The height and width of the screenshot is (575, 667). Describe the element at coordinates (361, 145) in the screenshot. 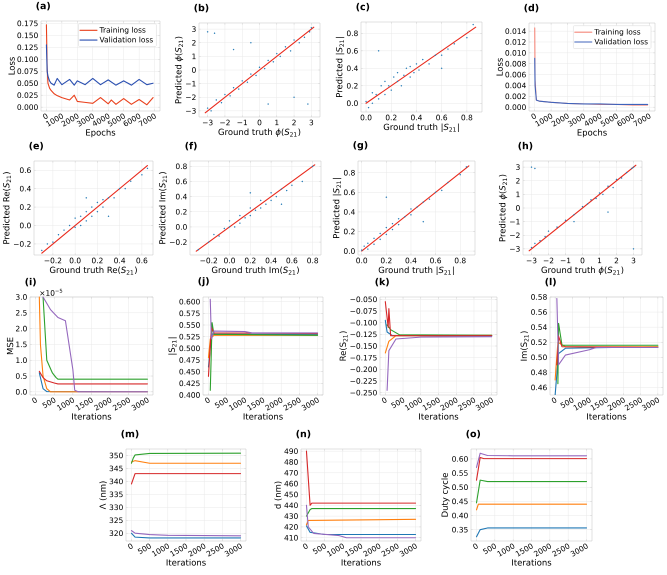

I see `chart-title: (g)` at that location.